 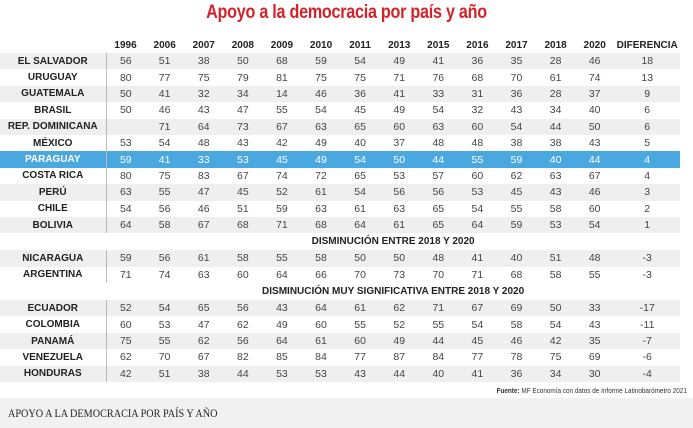 I want to click on value-cell: 53, so click(x=243, y=159).